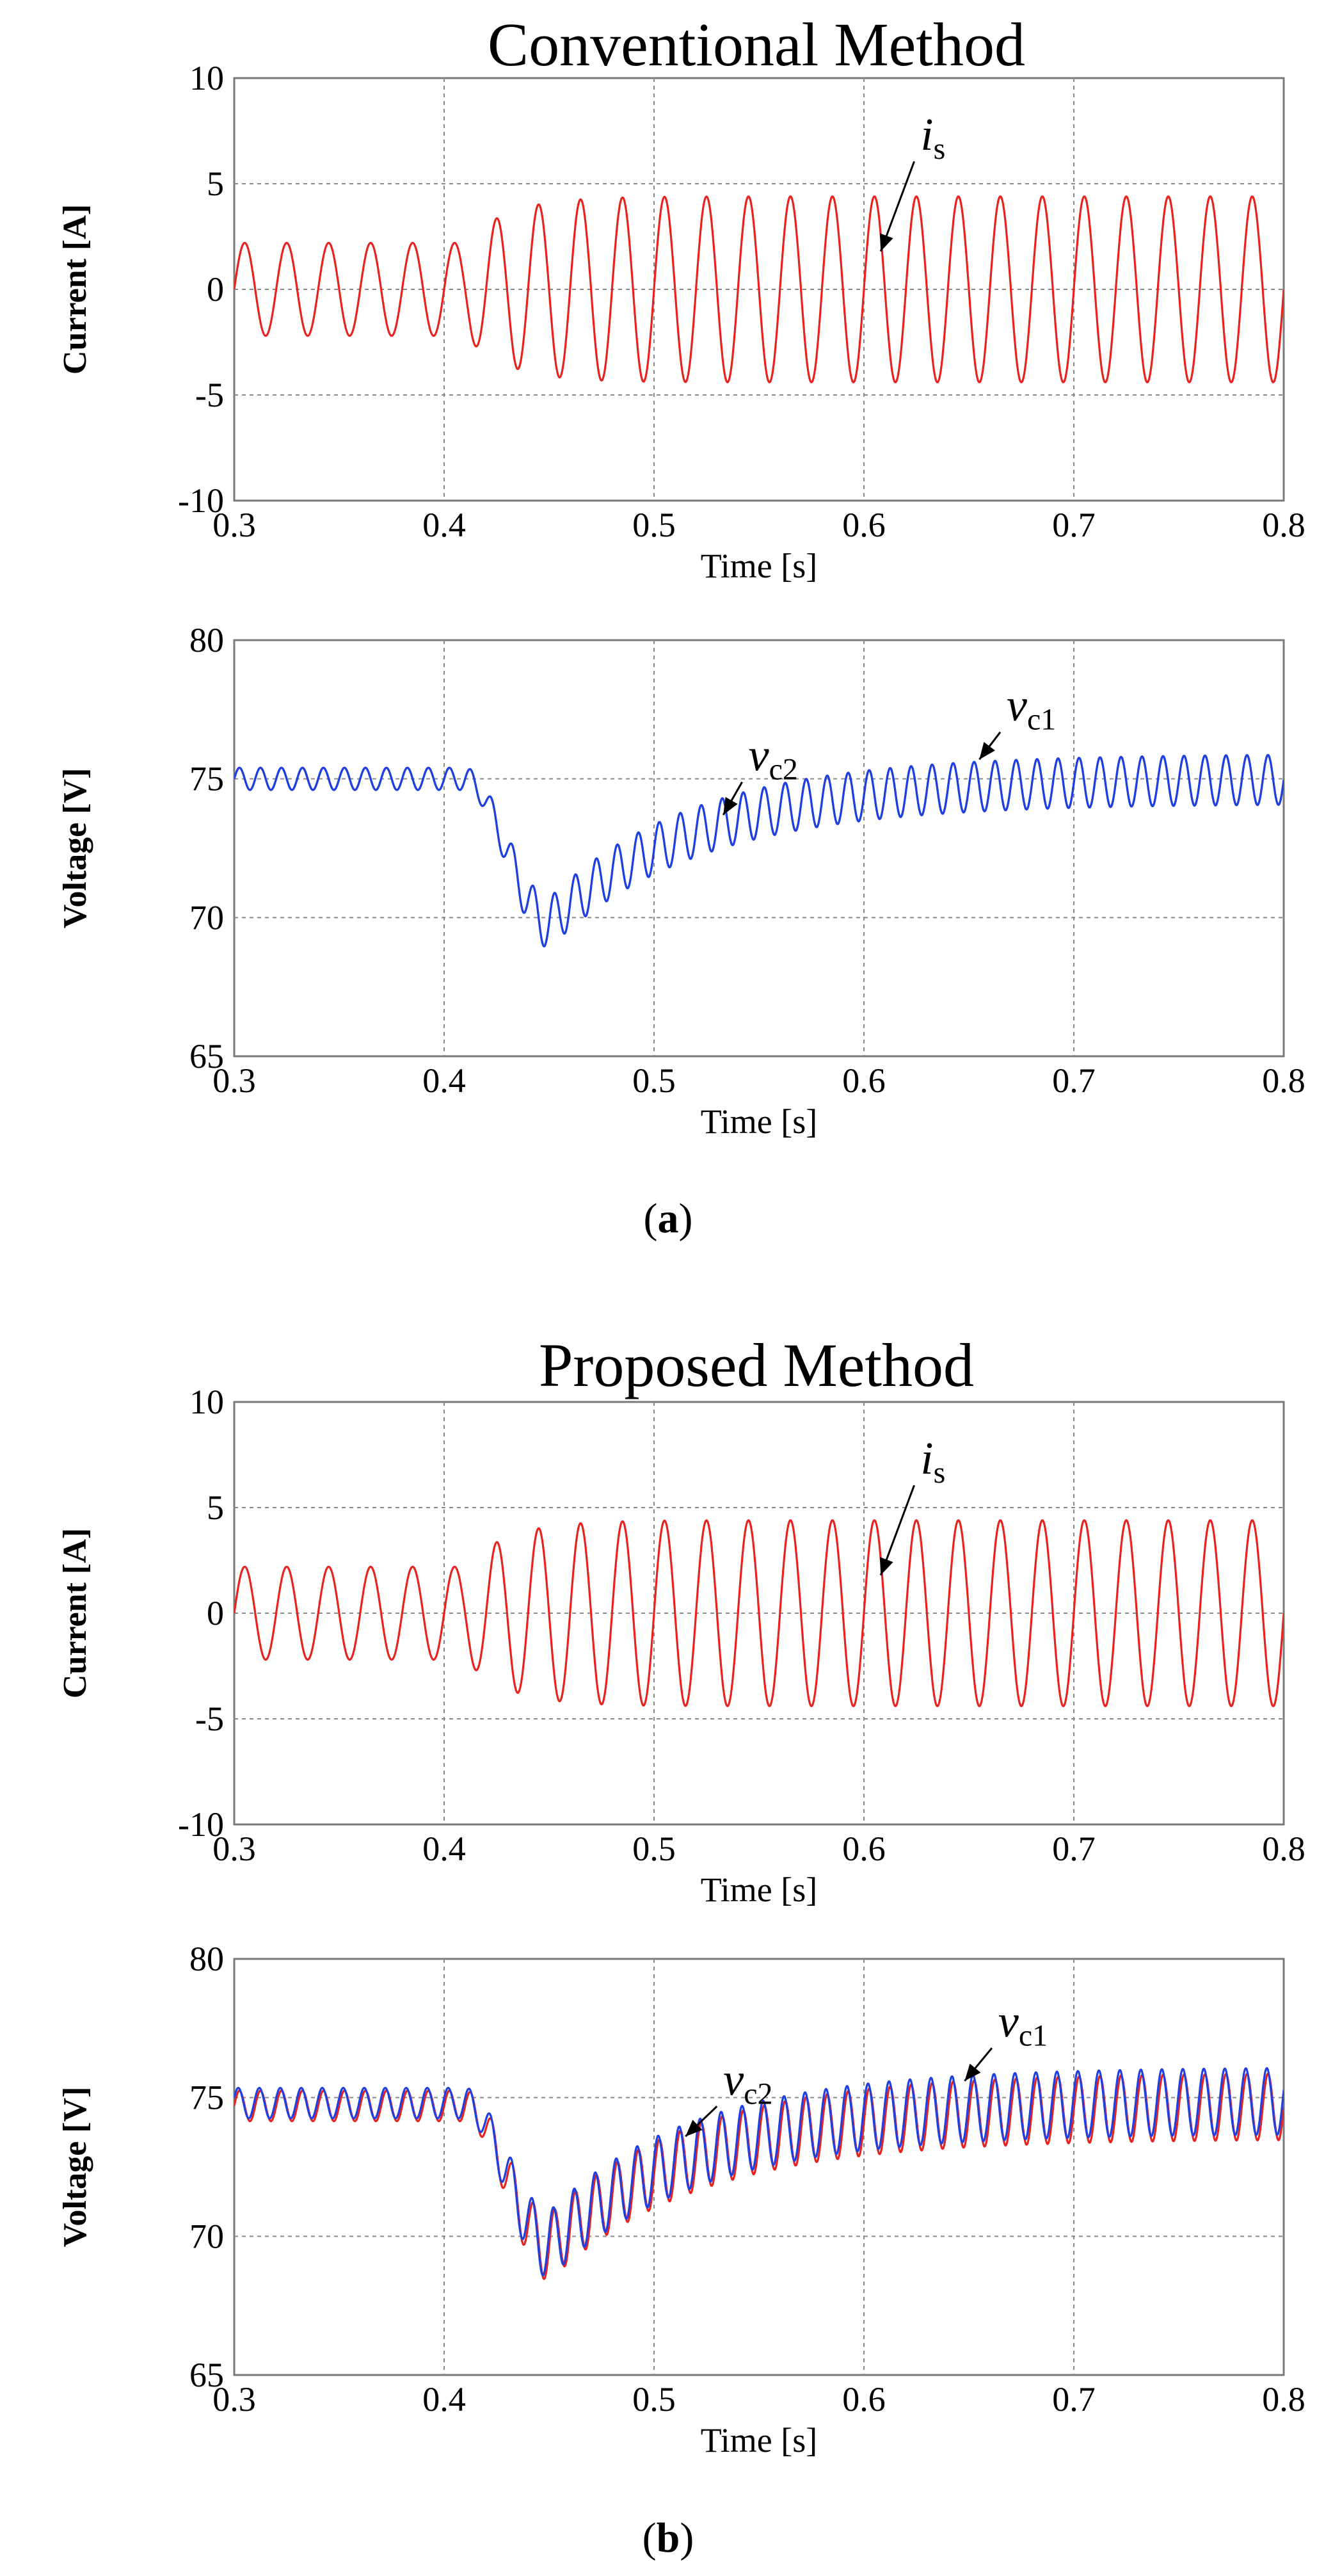  Describe the element at coordinates (668, 2538) in the screenshot. I see `caption-b: (b)` at that location.